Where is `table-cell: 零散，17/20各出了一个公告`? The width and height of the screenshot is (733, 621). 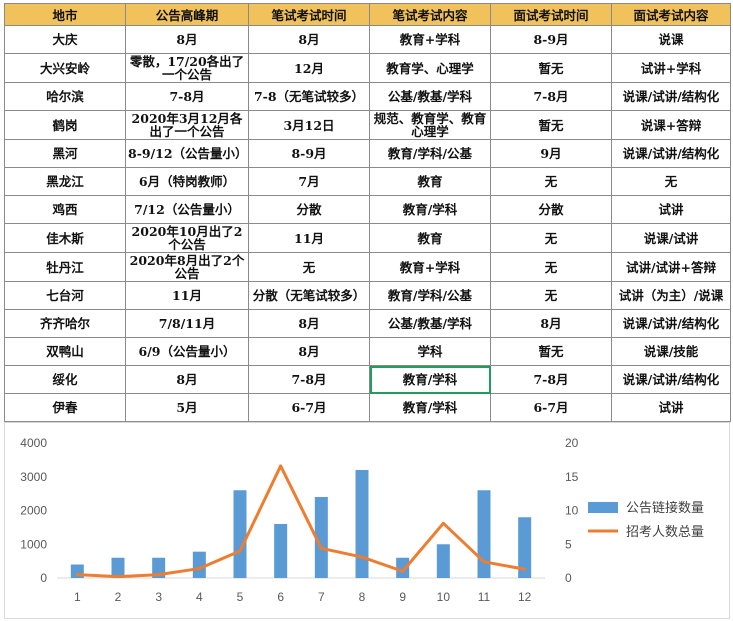
table-cell: 零散，17/20各出了一个公告 is located at coordinates (187, 68).